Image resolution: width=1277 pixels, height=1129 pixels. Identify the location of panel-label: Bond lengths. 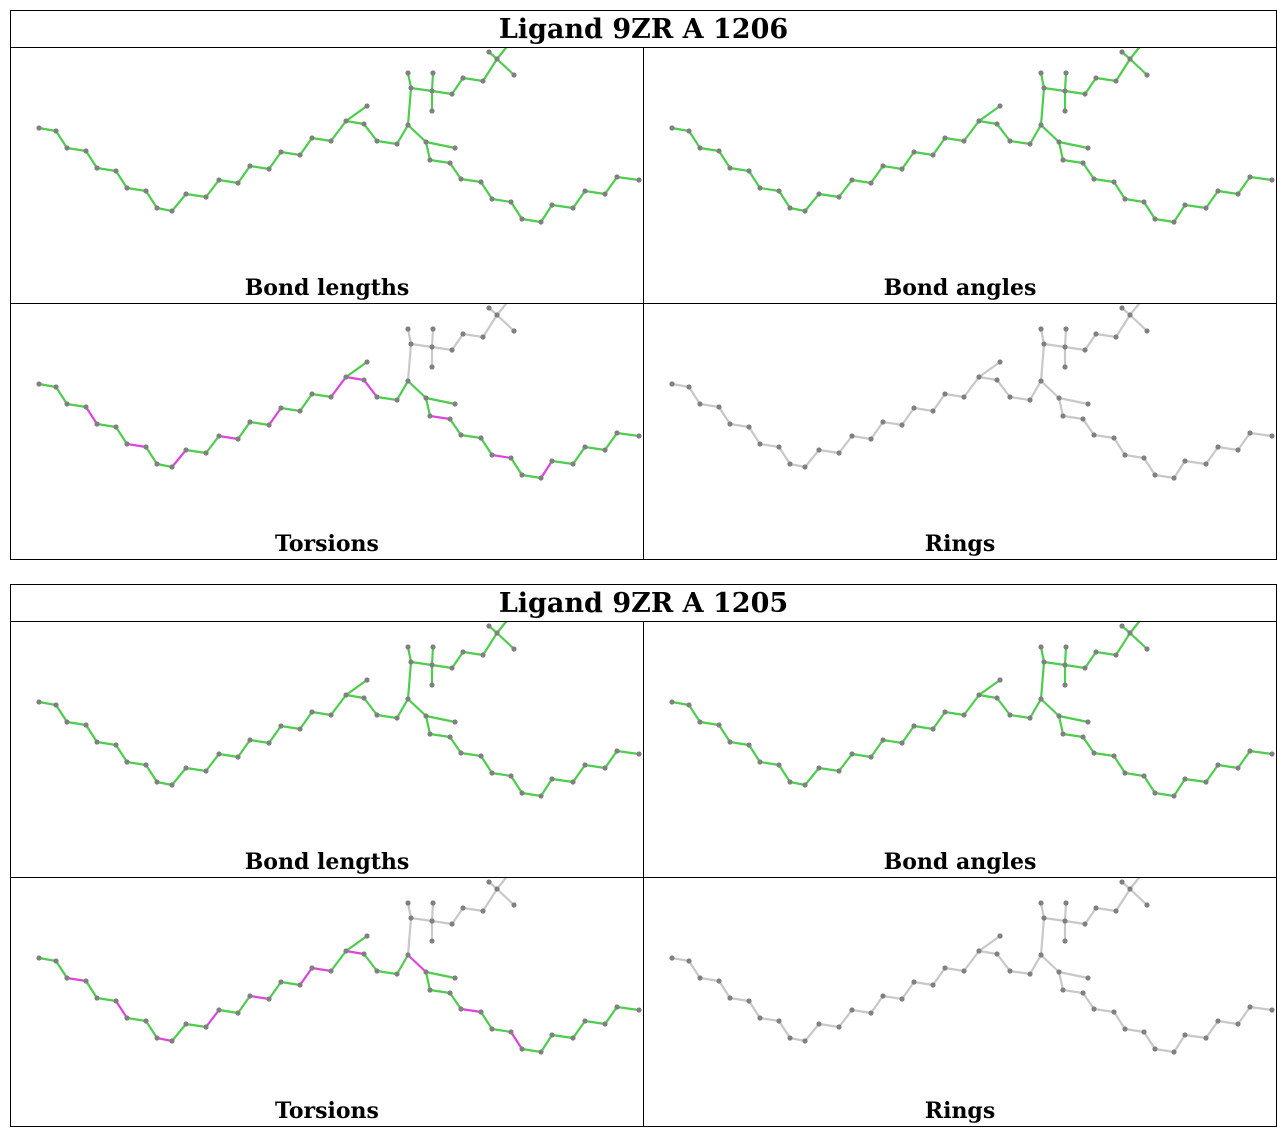
(327, 862).